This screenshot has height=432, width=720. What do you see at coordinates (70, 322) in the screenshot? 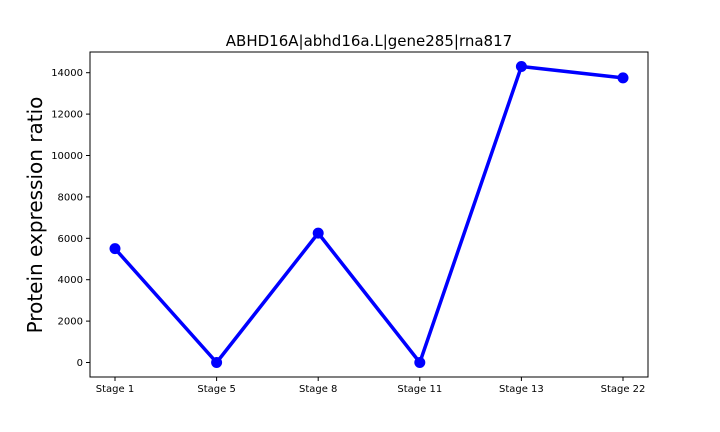
I see `y-tick-label: 2000` at bounding box center [70, 322].